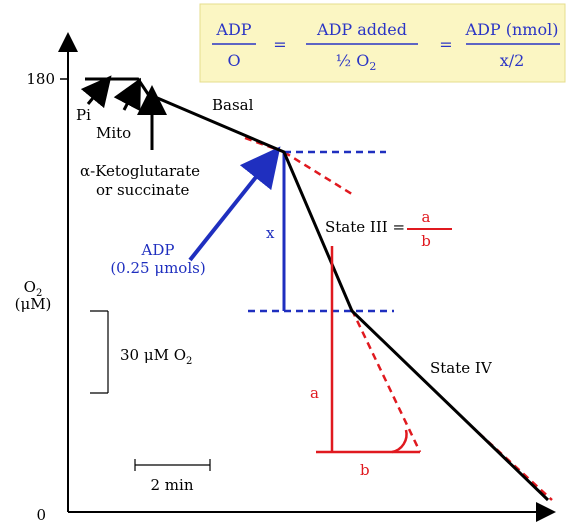 Image resolution: width=567 pixels, height=522 pixels. What do you see at coordinates (40, 79) in the screenshot?
I see `y-tick-label-180: 180` at bounding box center [40, 79].